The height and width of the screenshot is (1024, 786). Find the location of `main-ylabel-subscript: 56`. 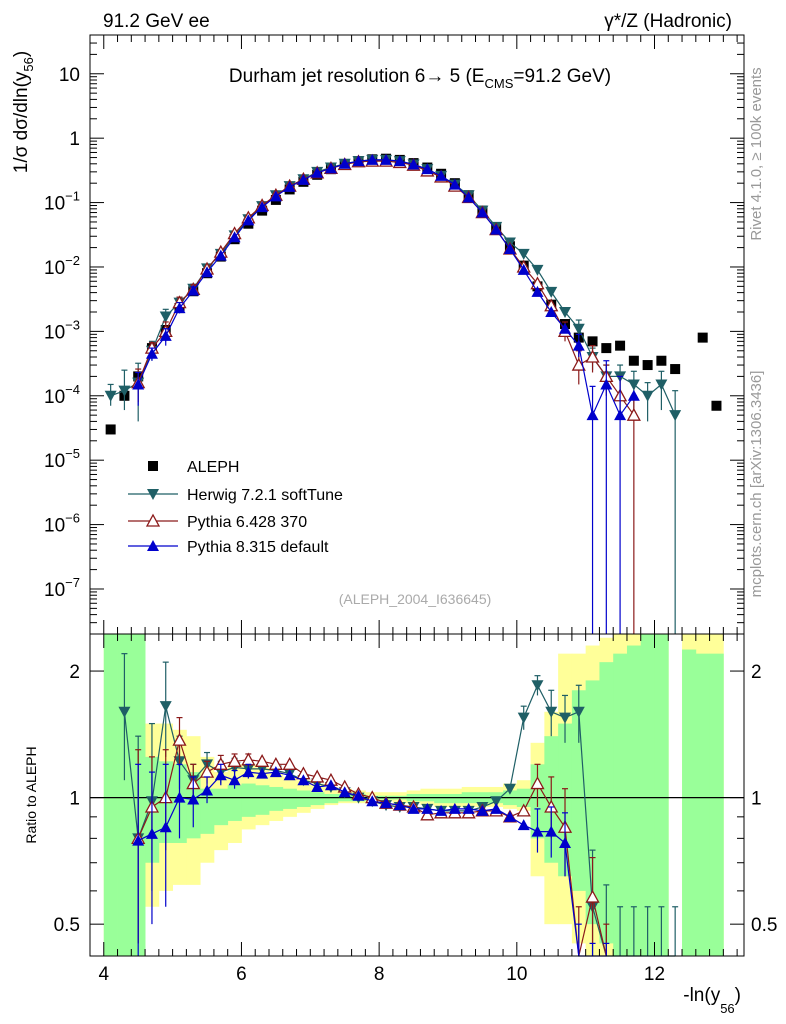

main-ylabel-subscript: 56 is located at coordinates (28, 64).